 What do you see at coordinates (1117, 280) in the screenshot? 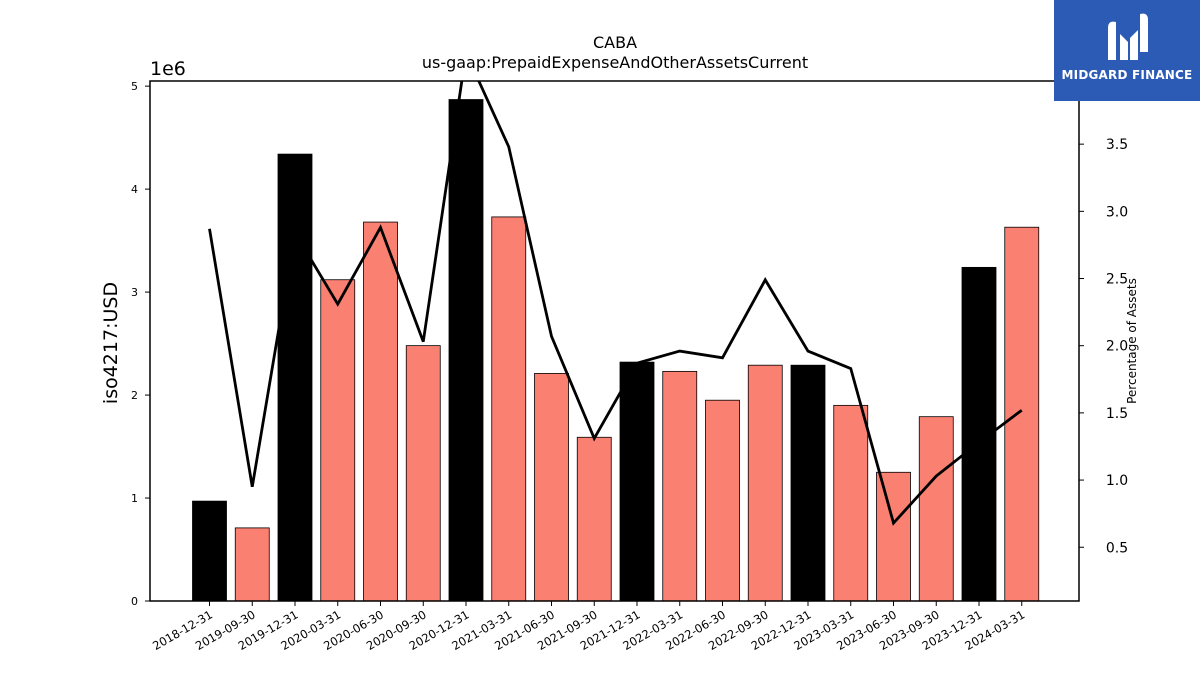
I see `y2-tick-label: 2.5` at bounding box center [1117, 280].